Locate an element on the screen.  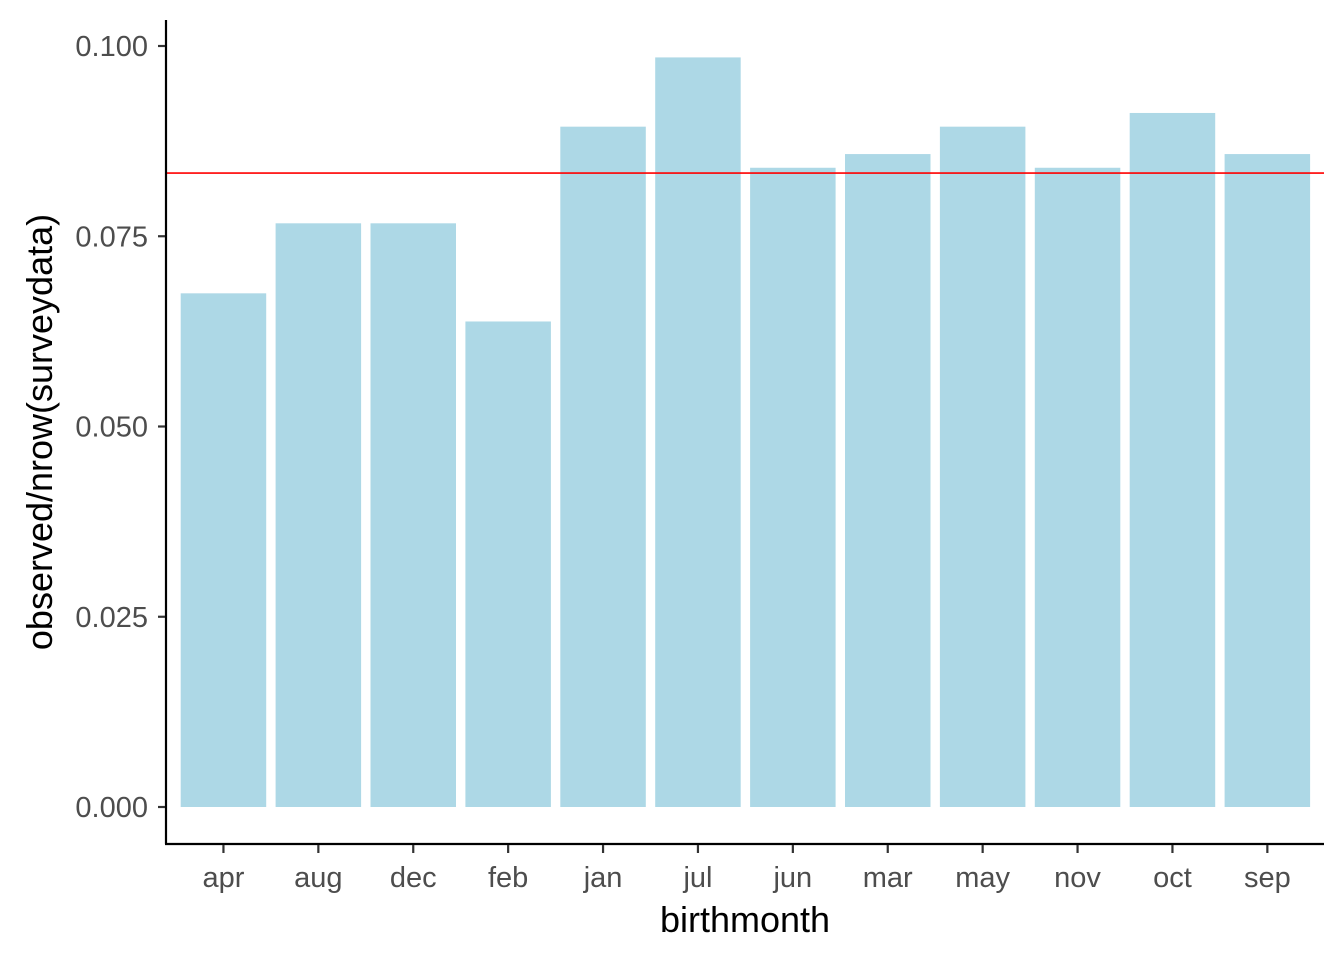
bar-mar is located at coordinates (888, 480).